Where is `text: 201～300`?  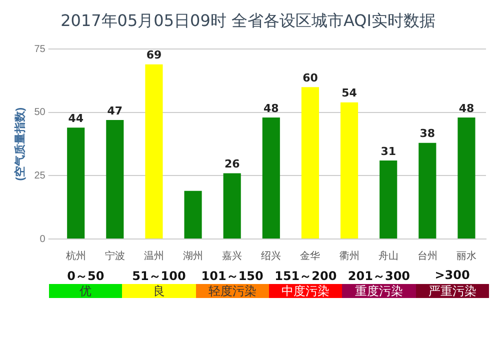 text: 201～300 is located at coordinates (379, 276).